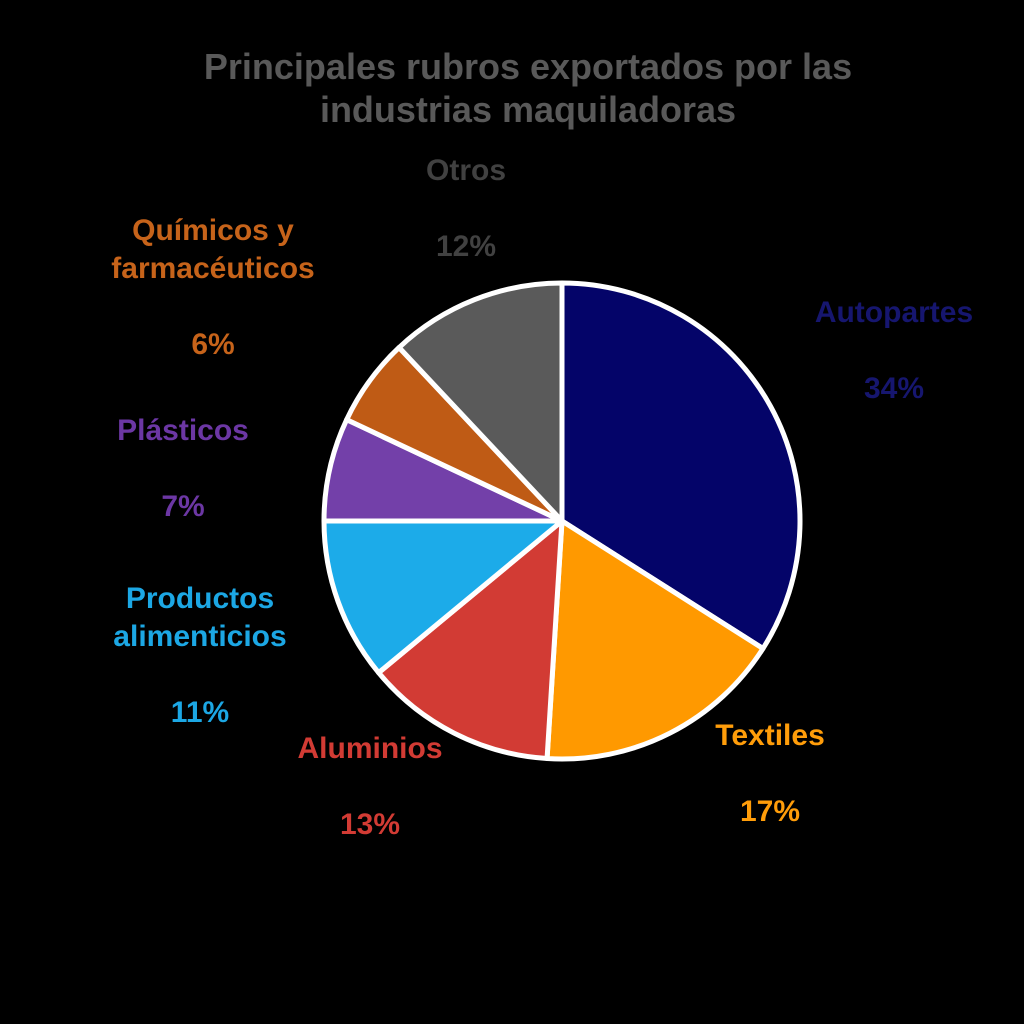  Describe the element at coordinates (466, 246) in the screenshot. I see `slice-percentage: 12%` at that location.